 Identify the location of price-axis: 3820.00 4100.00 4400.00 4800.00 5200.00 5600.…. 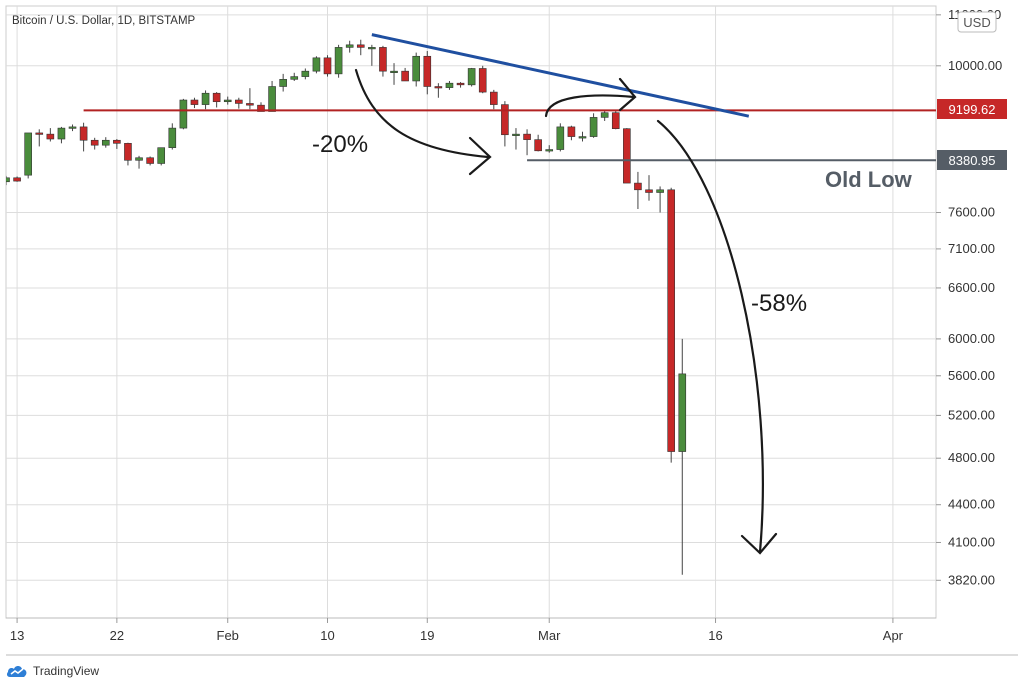
(969, 297).